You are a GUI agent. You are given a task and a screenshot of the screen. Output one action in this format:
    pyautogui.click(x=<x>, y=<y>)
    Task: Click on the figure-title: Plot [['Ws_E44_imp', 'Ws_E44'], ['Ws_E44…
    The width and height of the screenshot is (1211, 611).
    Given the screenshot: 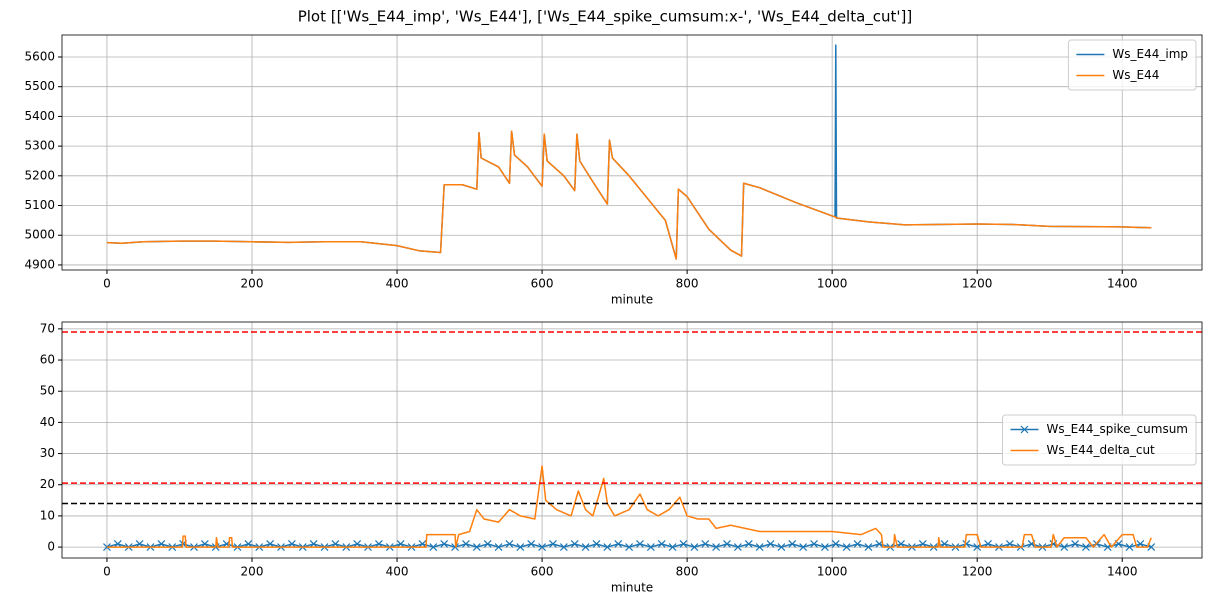 What is the action you would take?
    pyautogui.click(x=605, y=17)
    